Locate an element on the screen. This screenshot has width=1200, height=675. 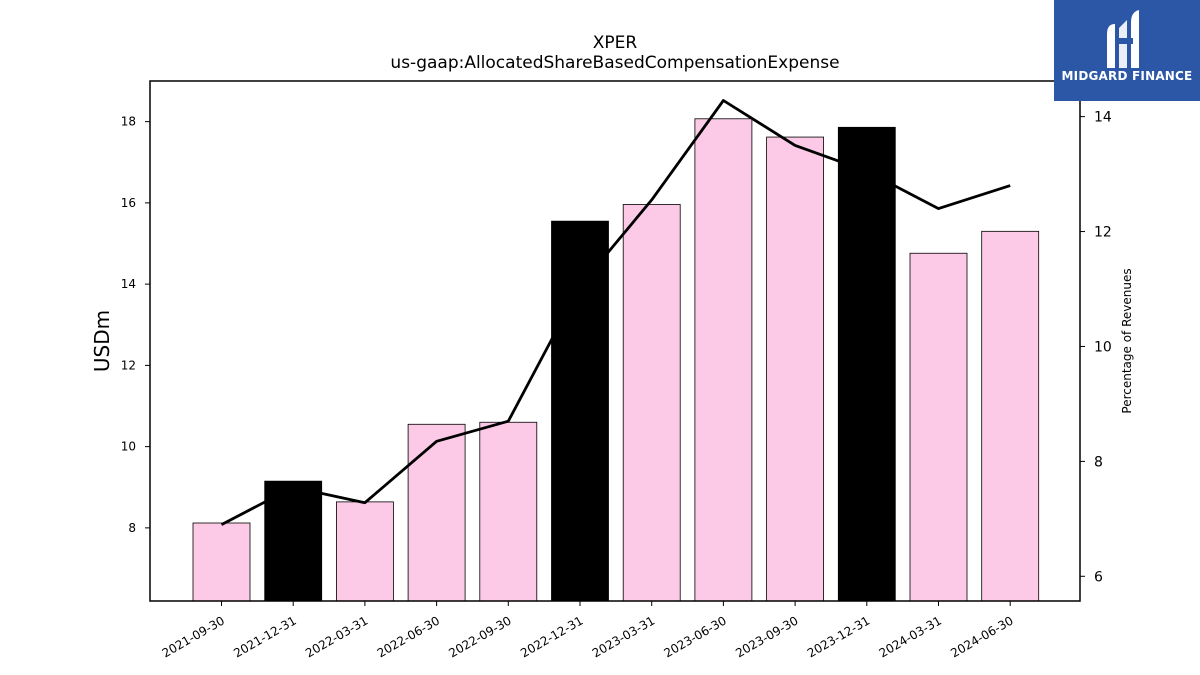
brand-logo: MIDGARD FINANCE is located at coordinates (1127, 50).